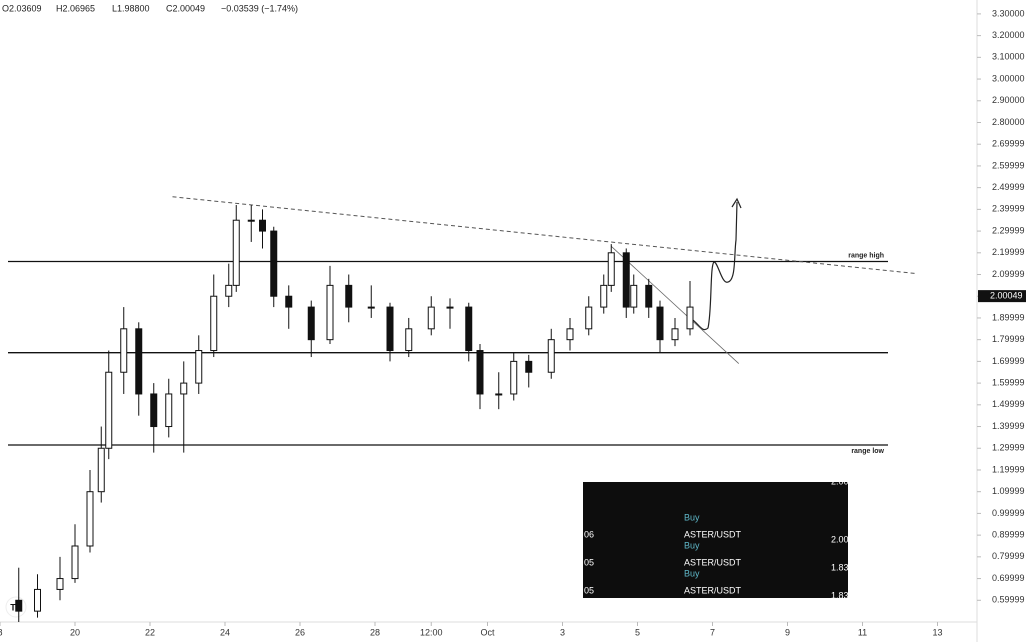 The height and width of the screenshot is (642, 1032). What do you see at coordinates (225, 632) in the screenshot?
I see `x-tick-label: 24` at bounding box center [225, 632].